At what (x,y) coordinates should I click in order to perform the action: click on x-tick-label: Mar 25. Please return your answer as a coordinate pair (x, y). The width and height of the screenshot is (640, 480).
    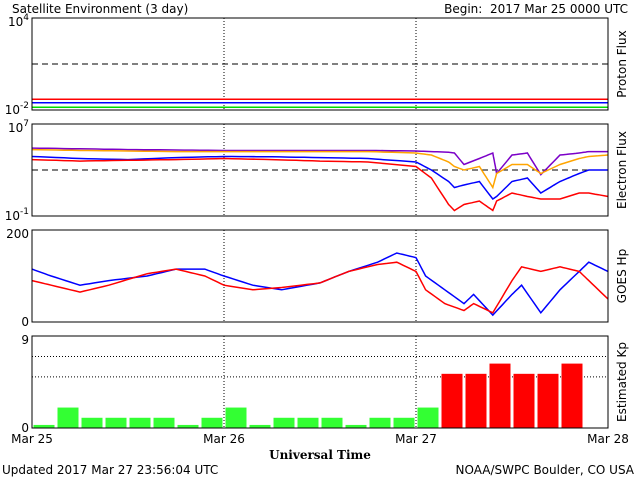
    Looking at the image, I should click on (32, 439).